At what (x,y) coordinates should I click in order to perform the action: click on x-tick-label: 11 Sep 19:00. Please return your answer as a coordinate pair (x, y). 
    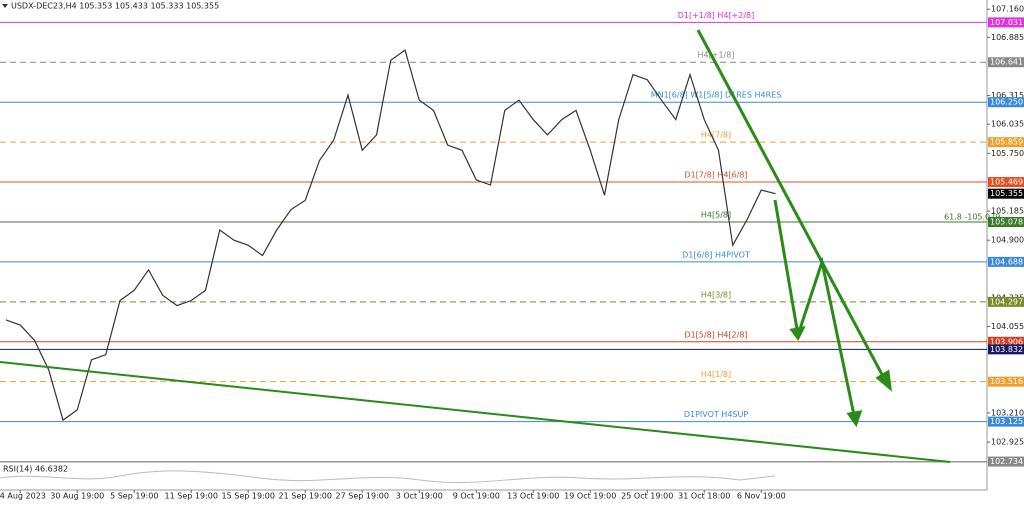
    Looking at the image, I should click on (191, 496).